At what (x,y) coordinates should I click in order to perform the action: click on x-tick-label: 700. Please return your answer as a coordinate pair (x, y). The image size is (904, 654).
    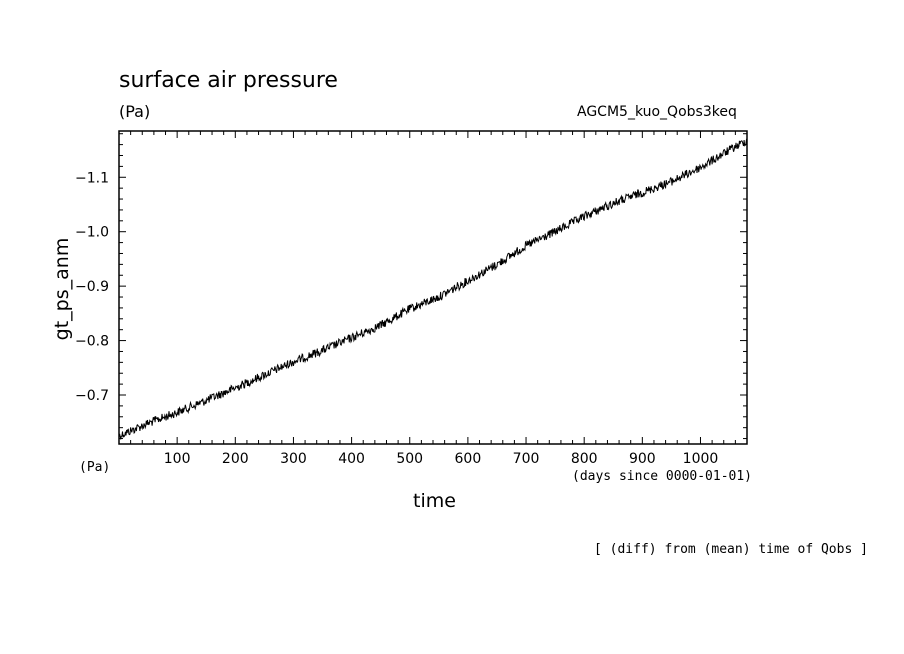
    Looking at the image, I should click on (526, 459).